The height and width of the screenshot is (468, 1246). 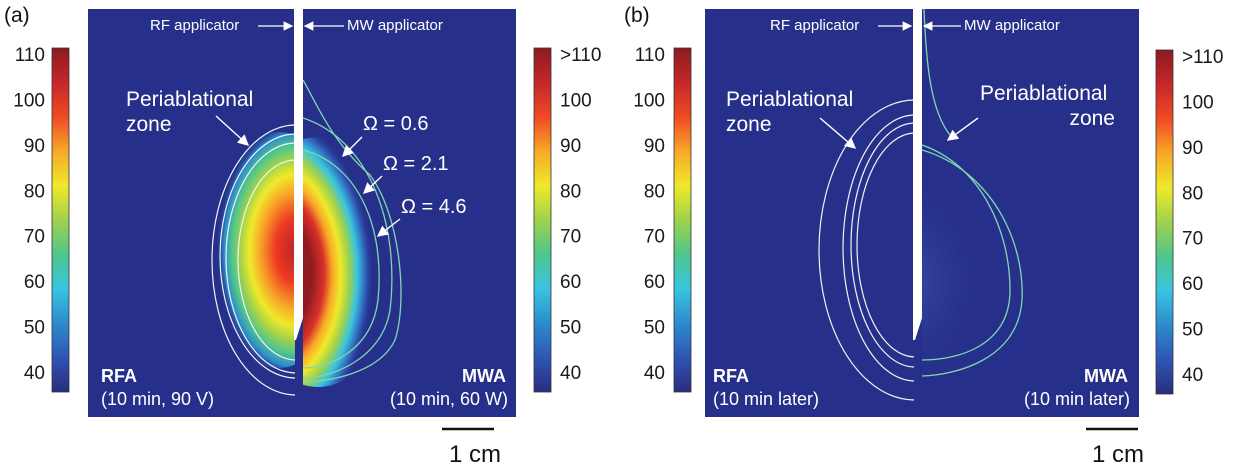 I want to click on panel-b-mwa-title: MWA, so click(x=1106, y=376).